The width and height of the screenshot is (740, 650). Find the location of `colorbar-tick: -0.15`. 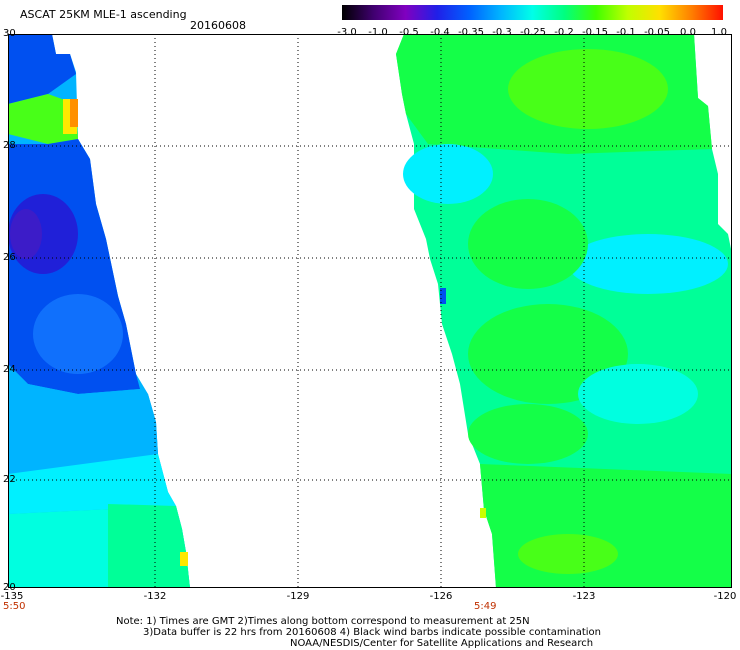

colorbar-tick: -0.15 is located at coordinates (595, 32).